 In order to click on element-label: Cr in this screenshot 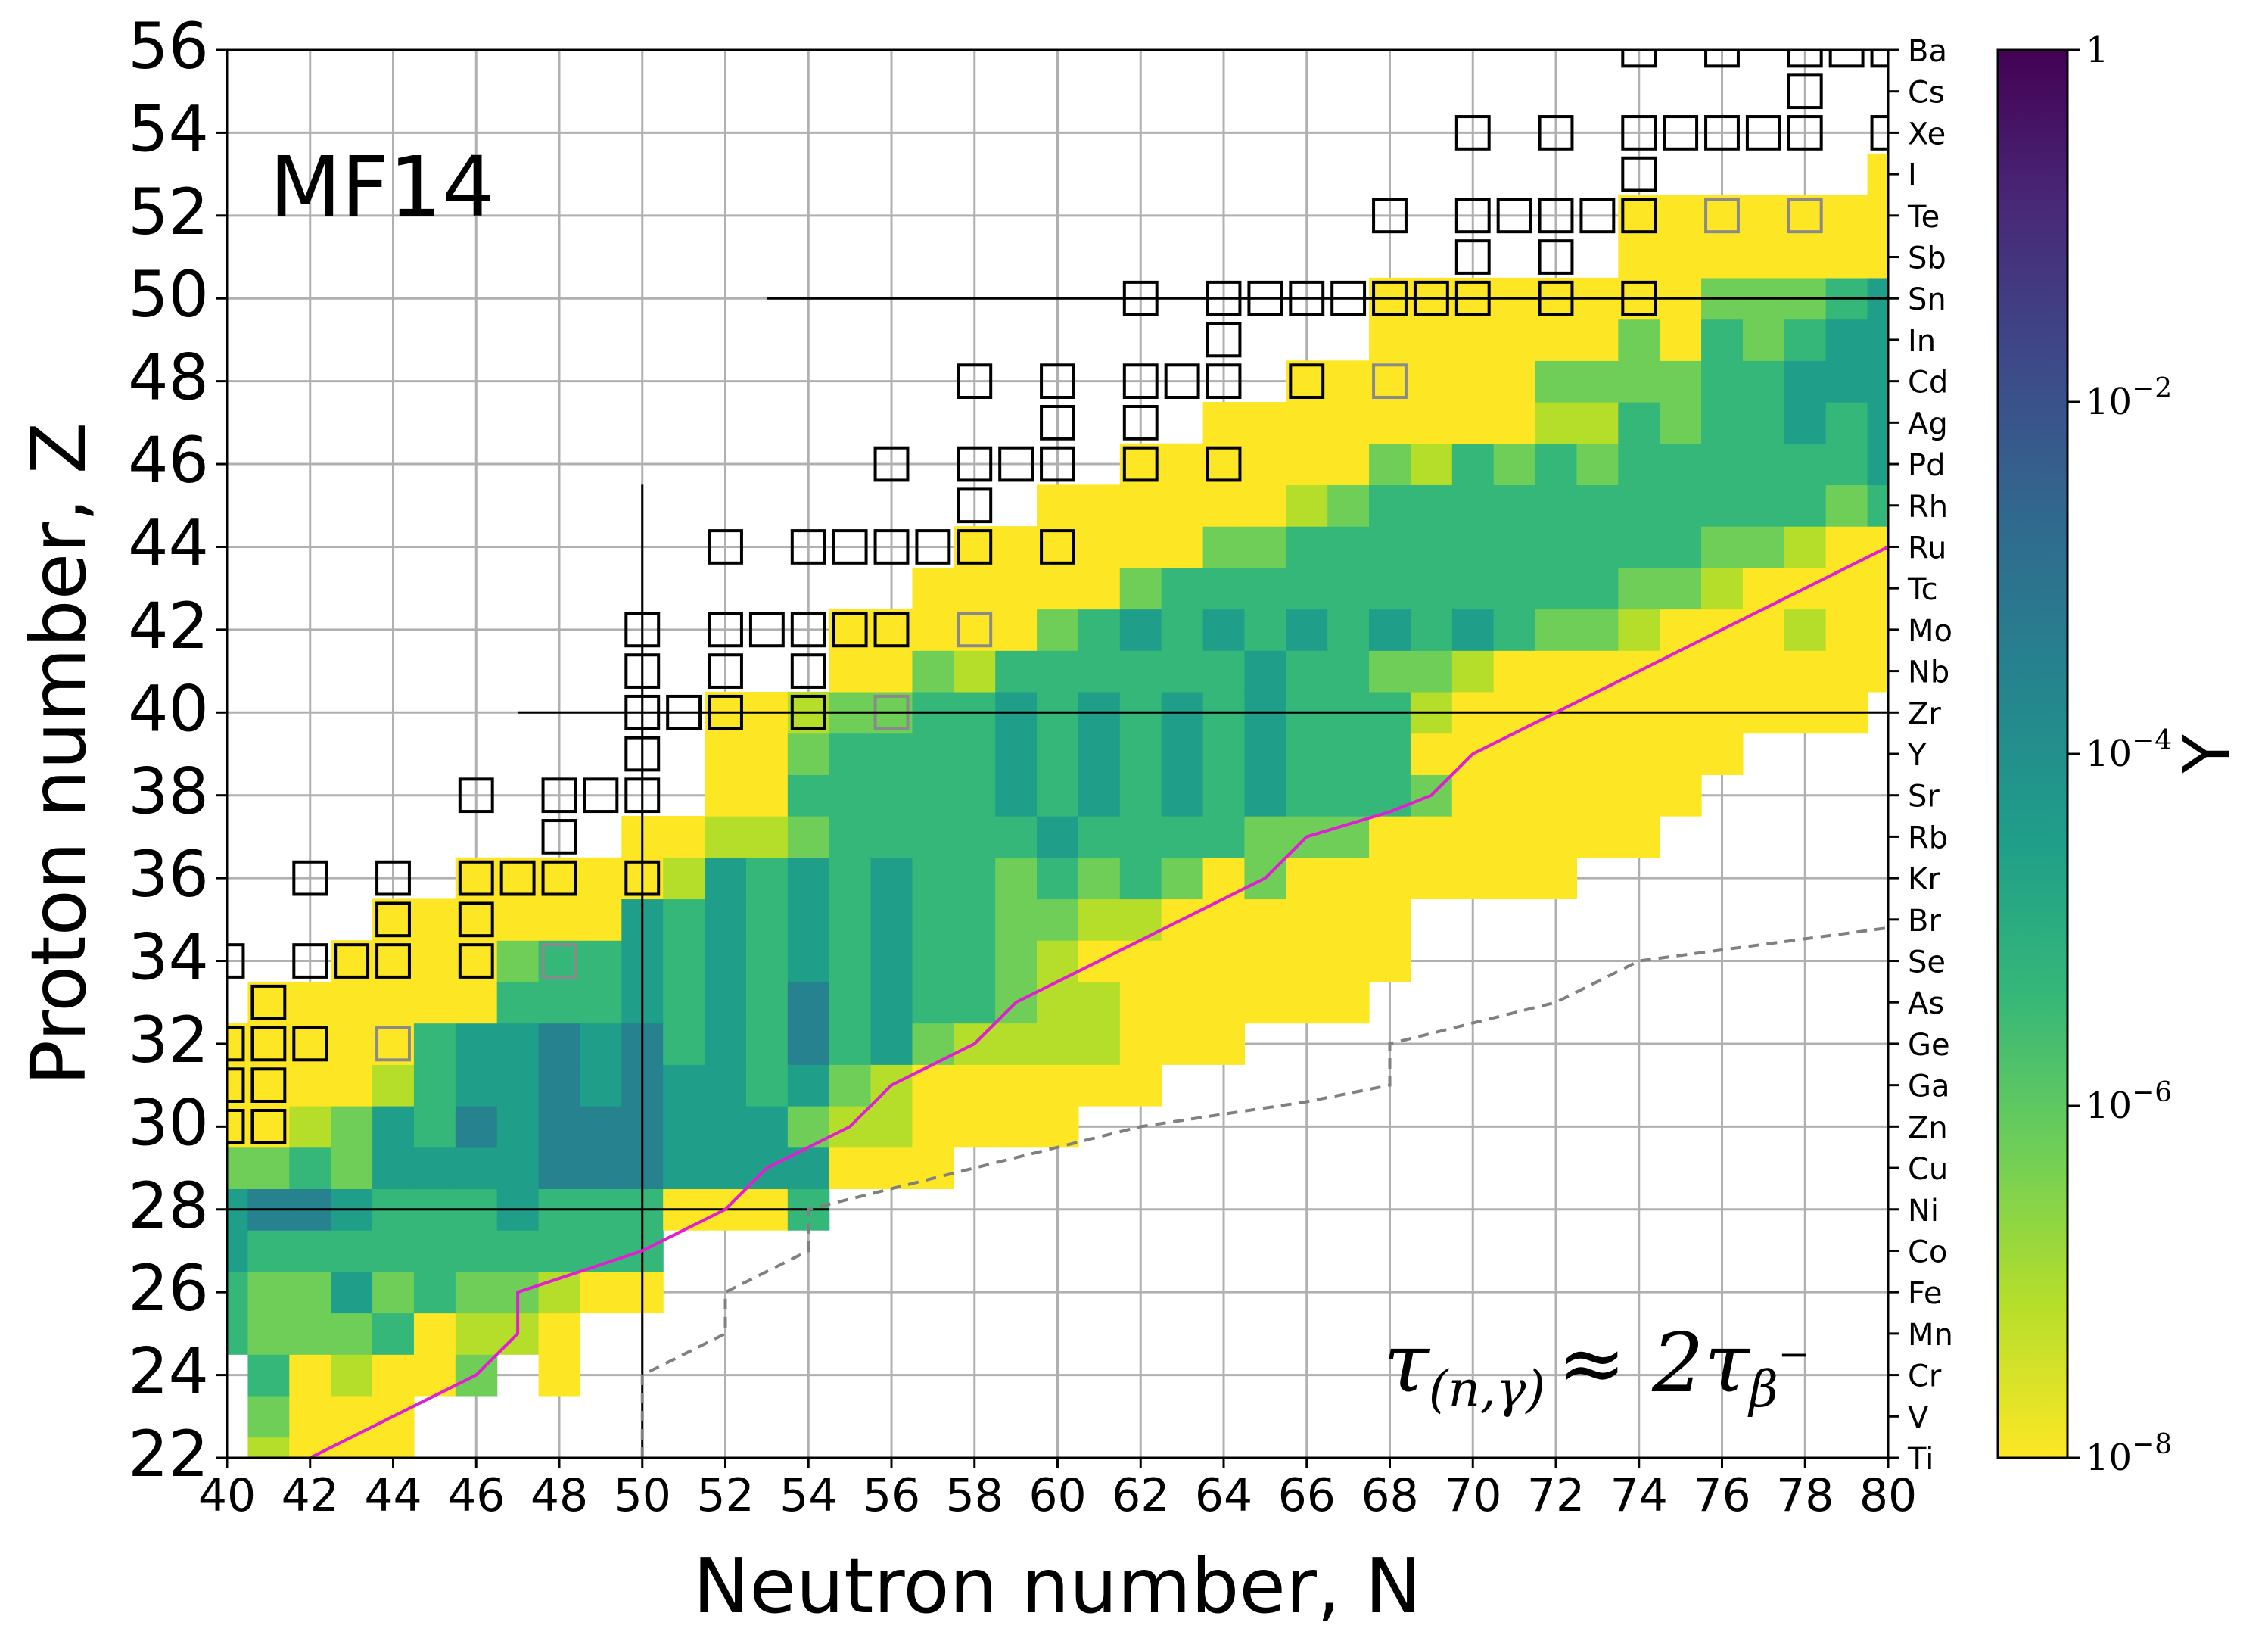, I will do `click(1925, 1376)`.